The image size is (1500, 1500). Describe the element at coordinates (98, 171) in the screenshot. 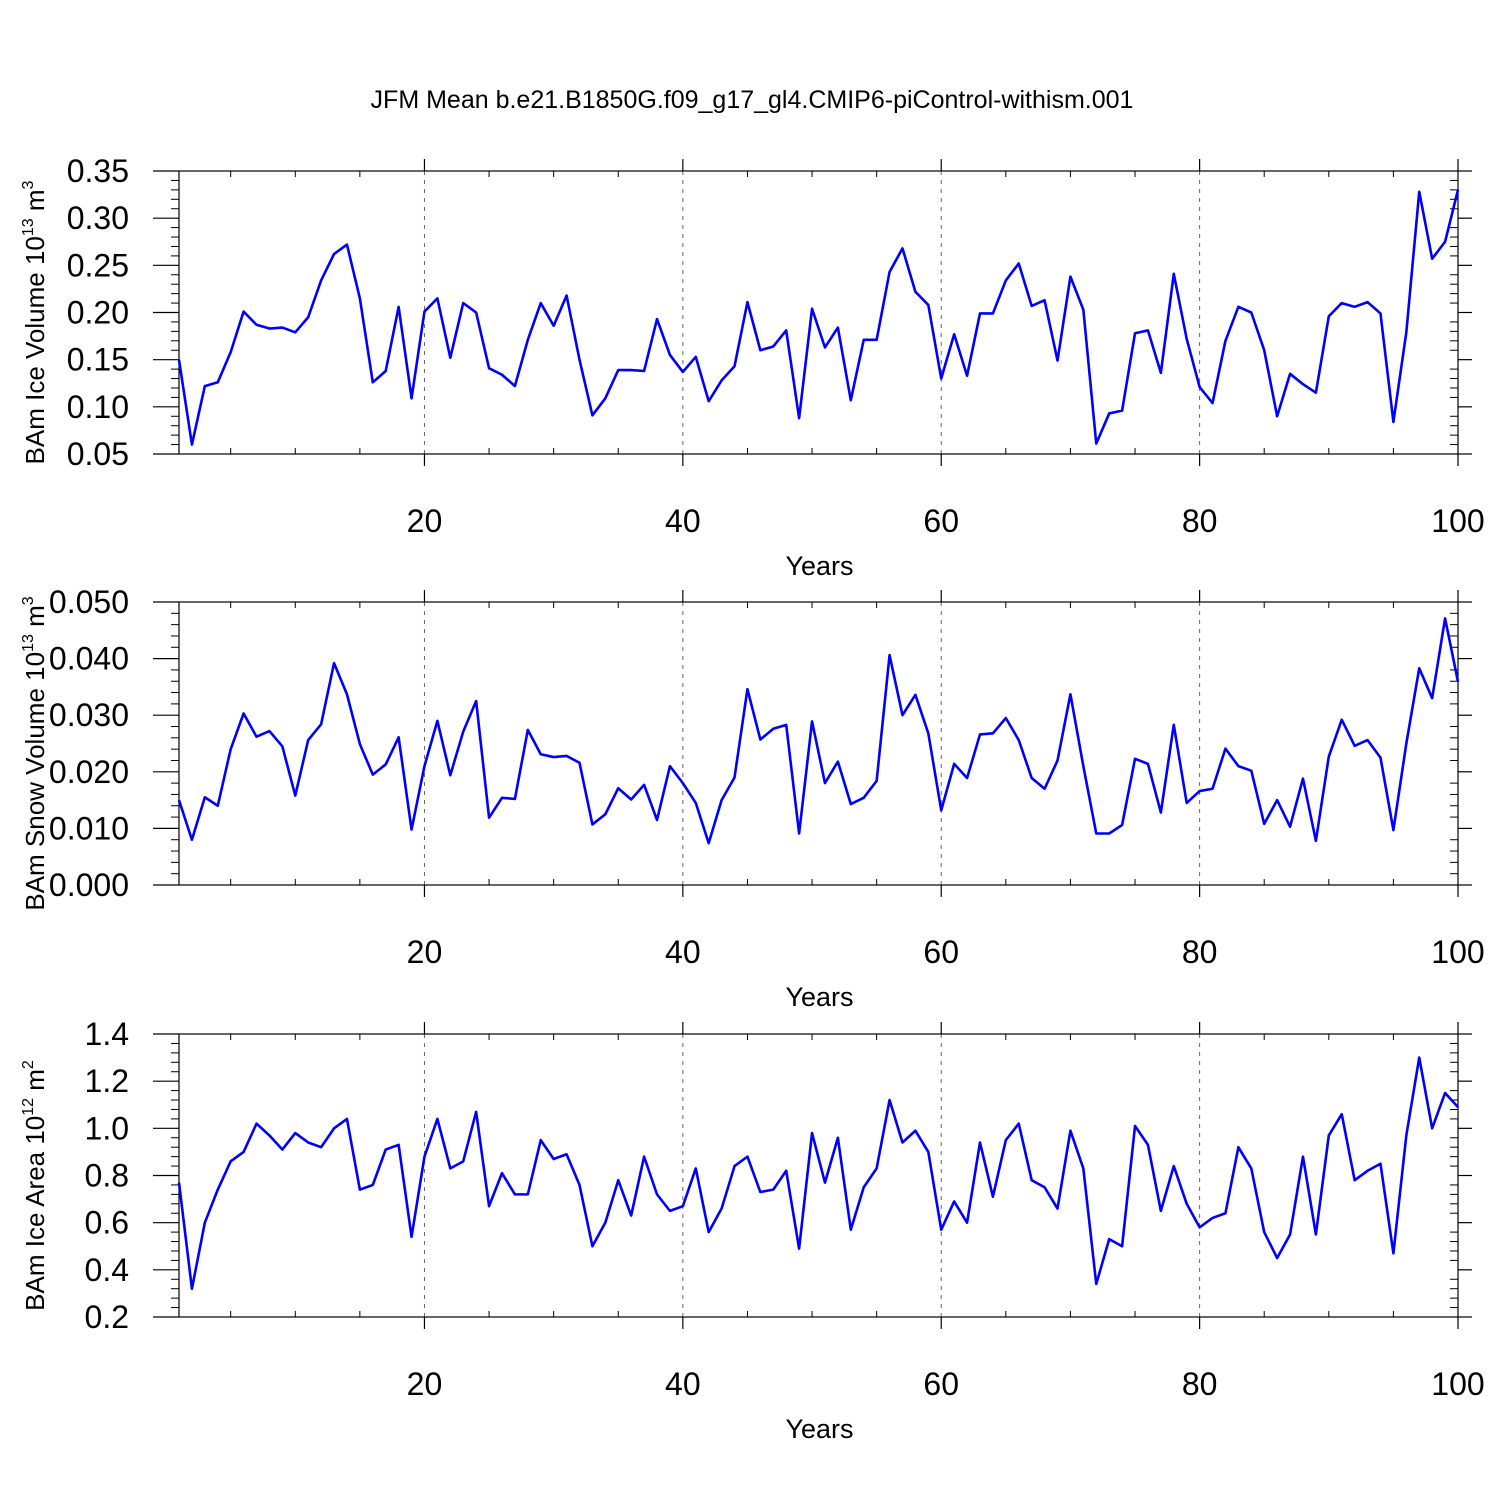

I see `y-tick-label: 0.35` at that location.